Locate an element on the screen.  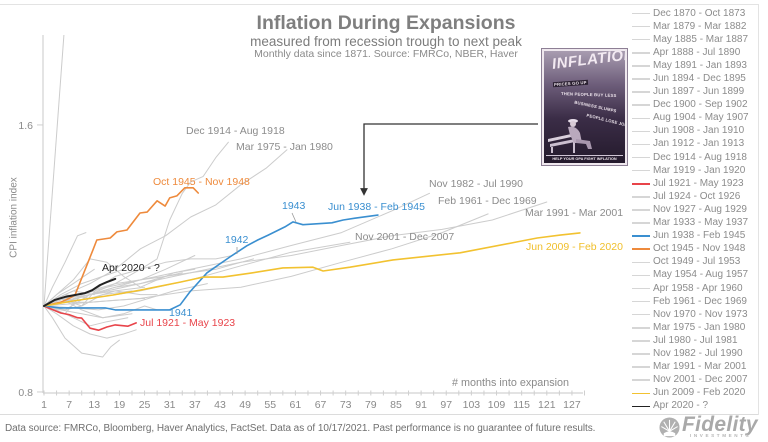
annotation-dec-1914: Dec 1914 - Aug 1918 is located at coordinates (235, 131).